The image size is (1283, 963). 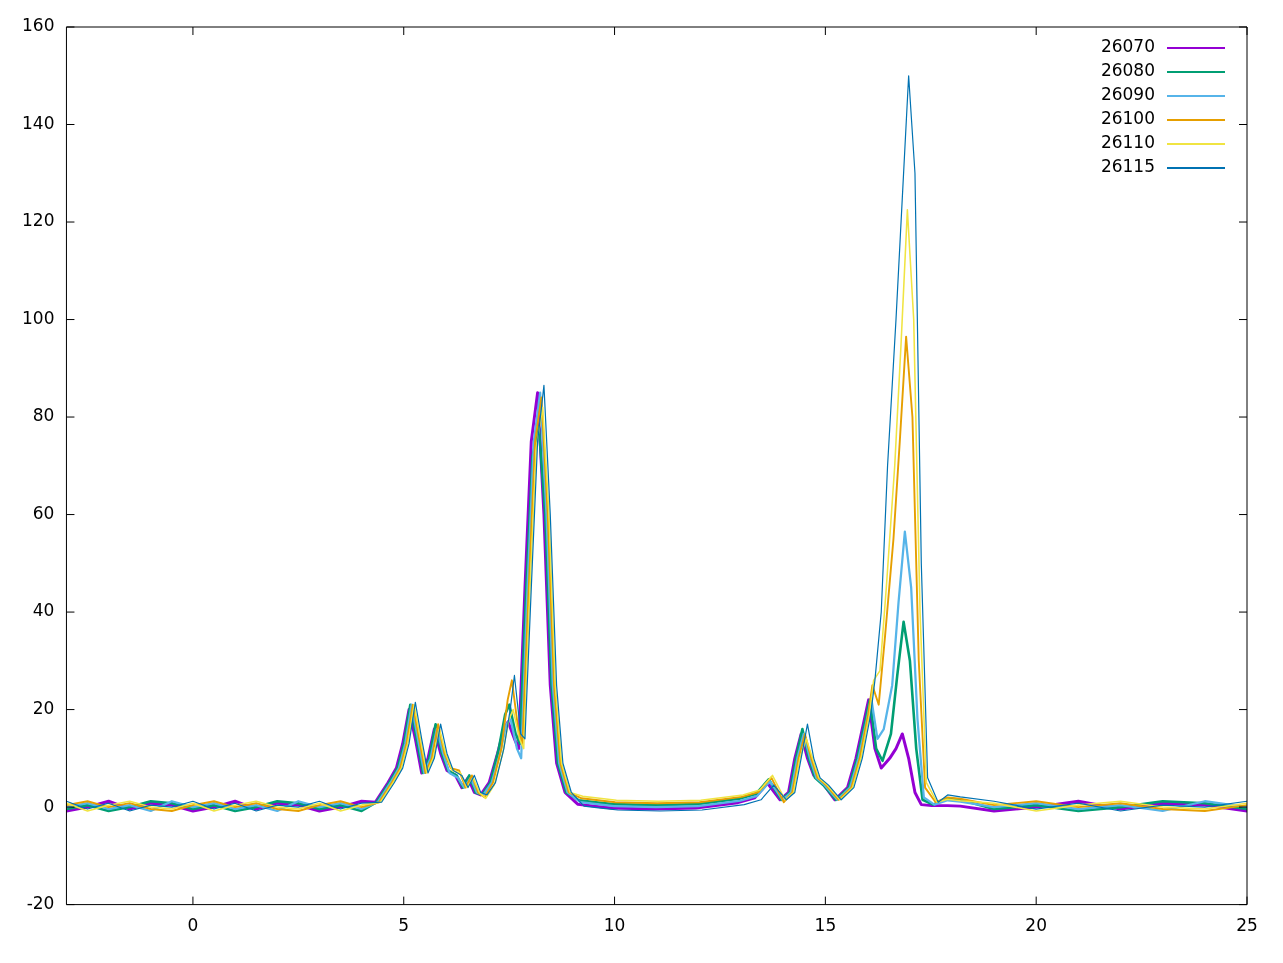 What do you see at coordinates (43, 708) in the screenshot?
I see `y-tick-label: 20` at bounding box center [43, 708].